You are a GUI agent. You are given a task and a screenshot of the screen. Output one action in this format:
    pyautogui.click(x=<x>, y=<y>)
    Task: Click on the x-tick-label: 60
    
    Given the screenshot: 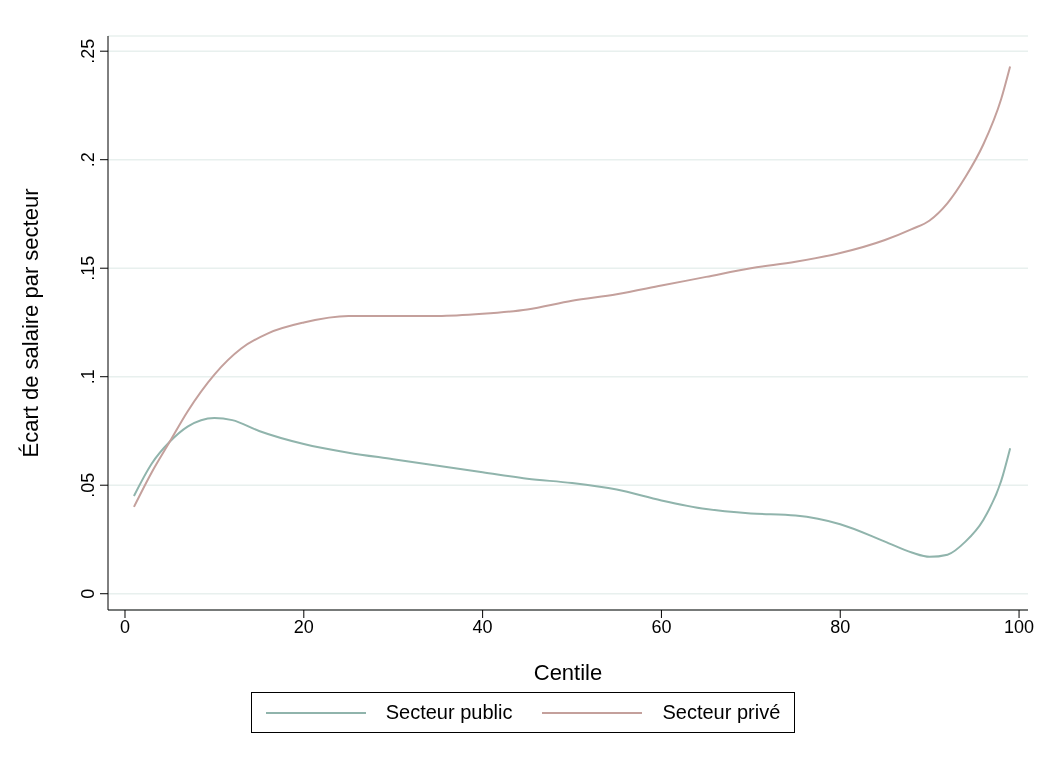 What is the action you would take?
    pyautogui.click(x=661, y=626)
    